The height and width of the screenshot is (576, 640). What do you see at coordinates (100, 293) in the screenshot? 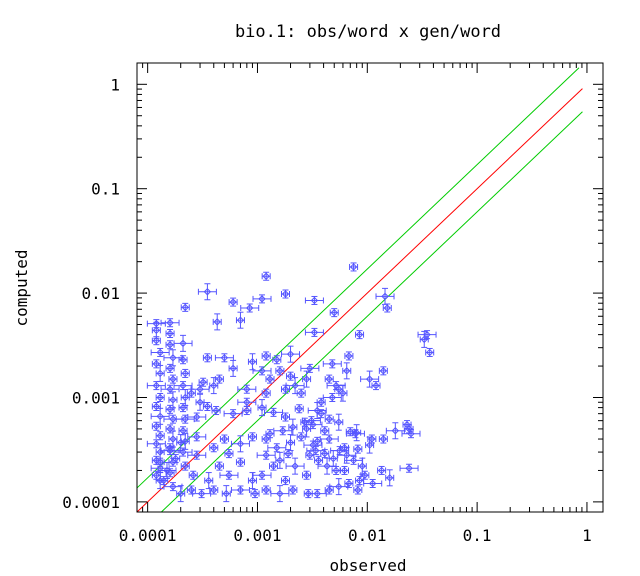
I see `y-tick-label: 0.01` at bounding box center [100, 293].